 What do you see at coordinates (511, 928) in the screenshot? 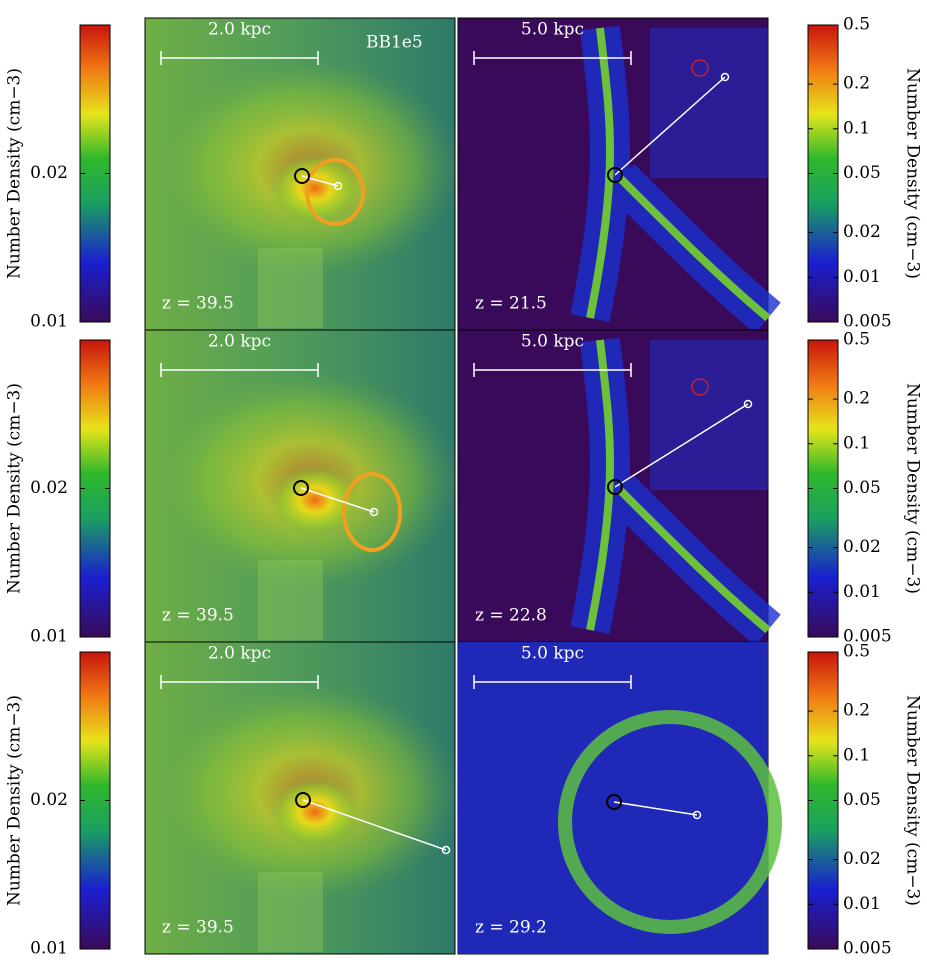
I see `redshift-label: z = 29.2` at bounding box center [511, 928].